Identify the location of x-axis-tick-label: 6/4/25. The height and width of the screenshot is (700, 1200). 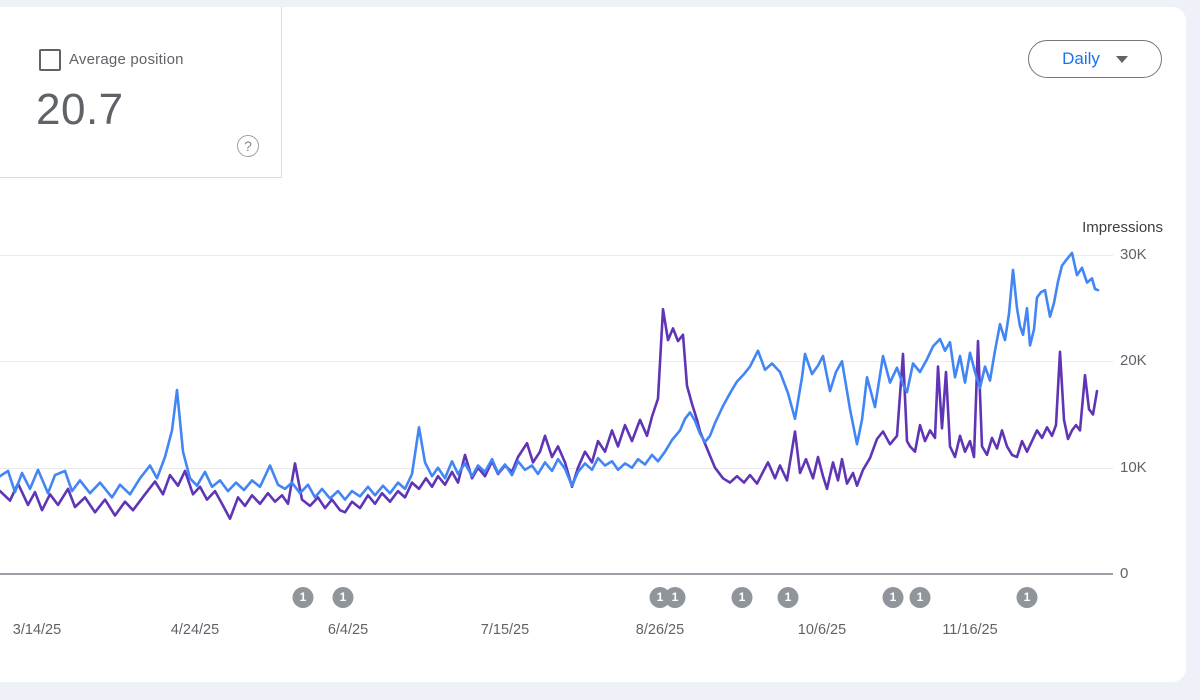
(348, 630).